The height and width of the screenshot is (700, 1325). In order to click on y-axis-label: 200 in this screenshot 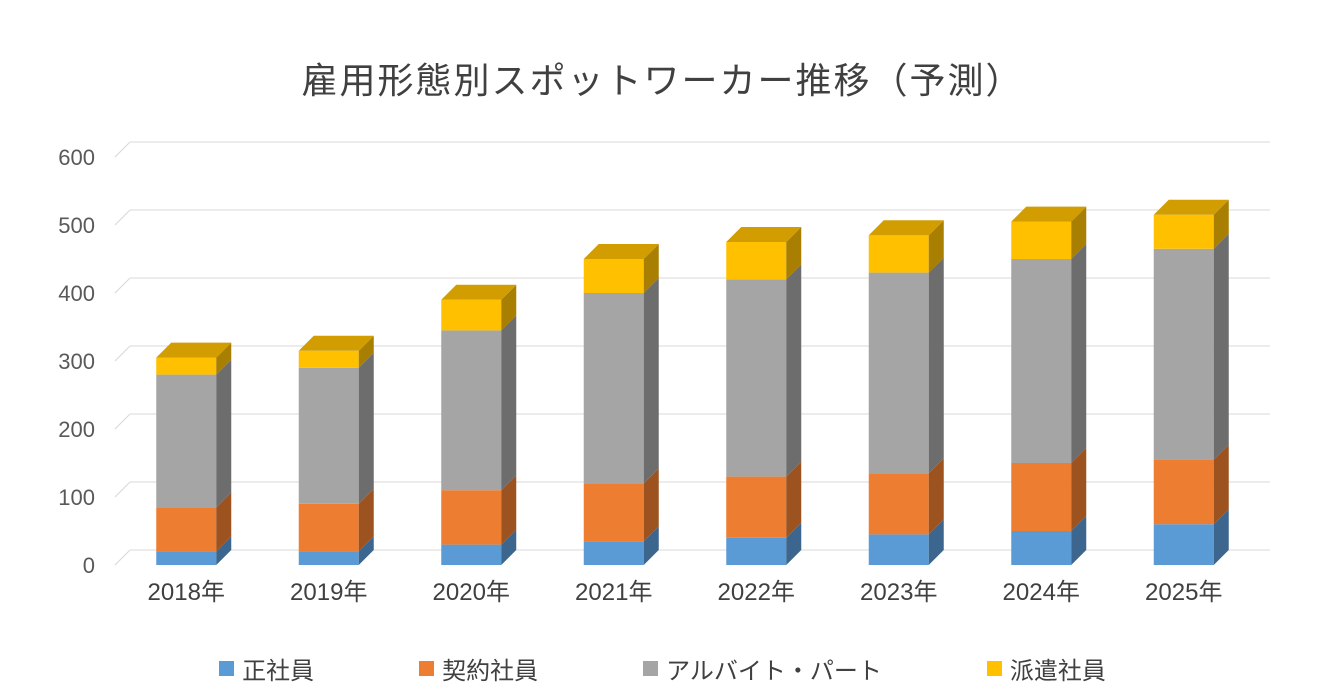, I will do `click(76, 429)`.